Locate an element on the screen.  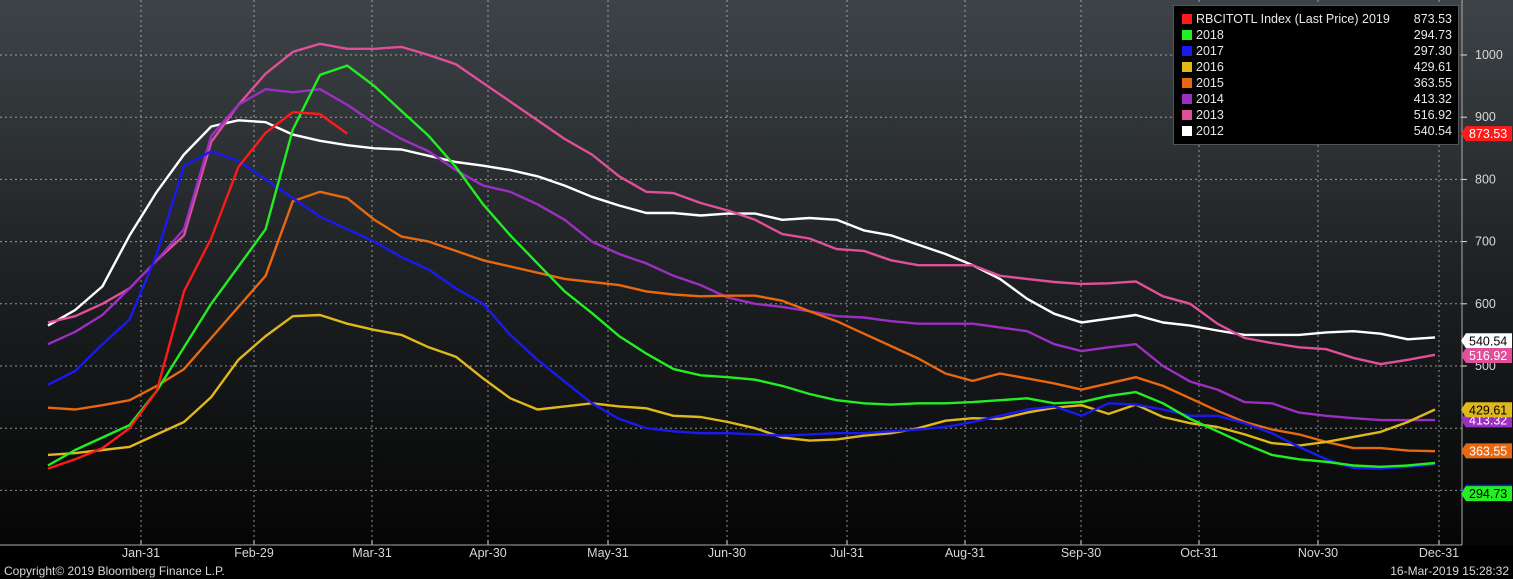
legend-entry-2019: RBCITOTL Index (Last Price) 2019 873.53 is located at coordinates (1317, 19).